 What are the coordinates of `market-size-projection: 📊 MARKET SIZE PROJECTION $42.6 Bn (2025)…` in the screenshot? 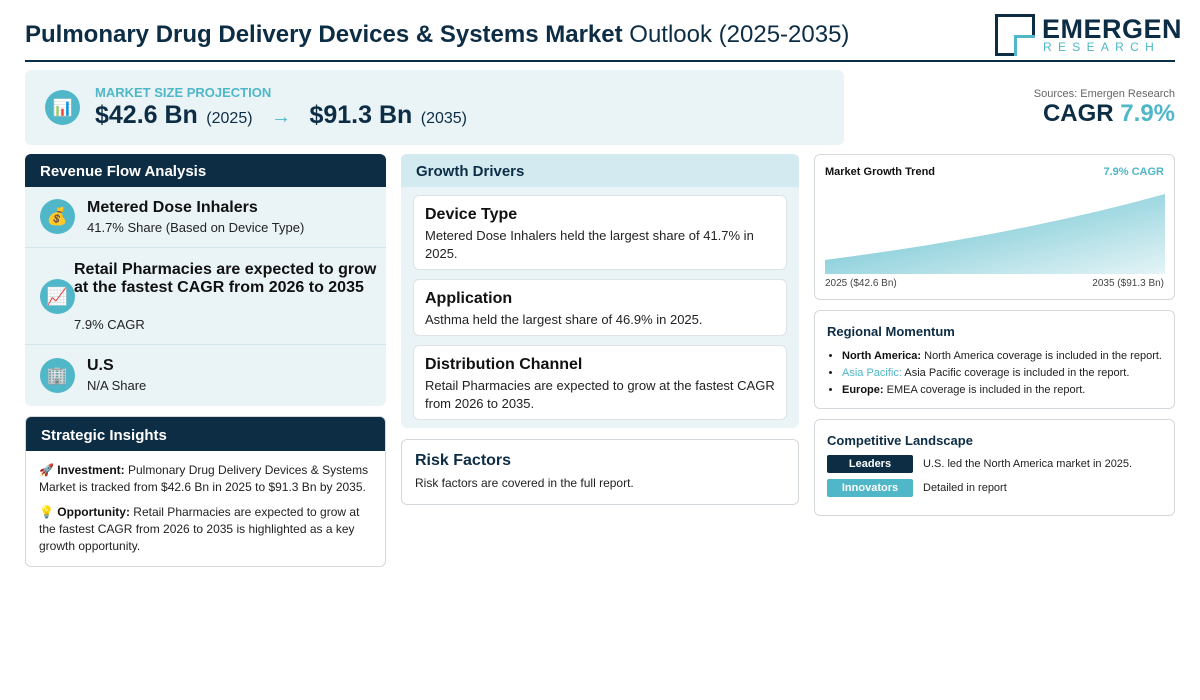 It's located at (434, 107).